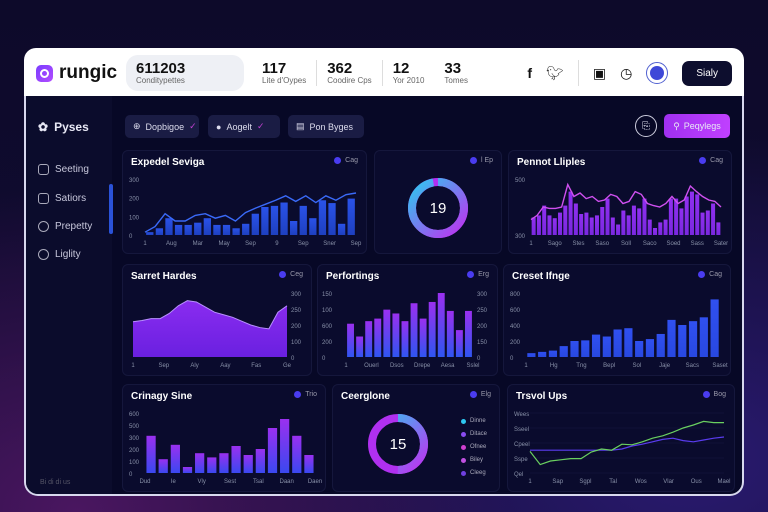 This screenshot has height=512, width=768. I want to click on x-tick-label: Dud, so click(144, 482).